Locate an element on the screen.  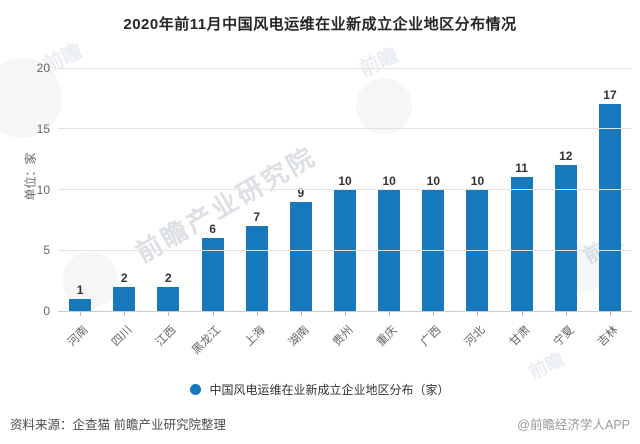
y-tick-label: 0 is located at coordinates (46, 311).